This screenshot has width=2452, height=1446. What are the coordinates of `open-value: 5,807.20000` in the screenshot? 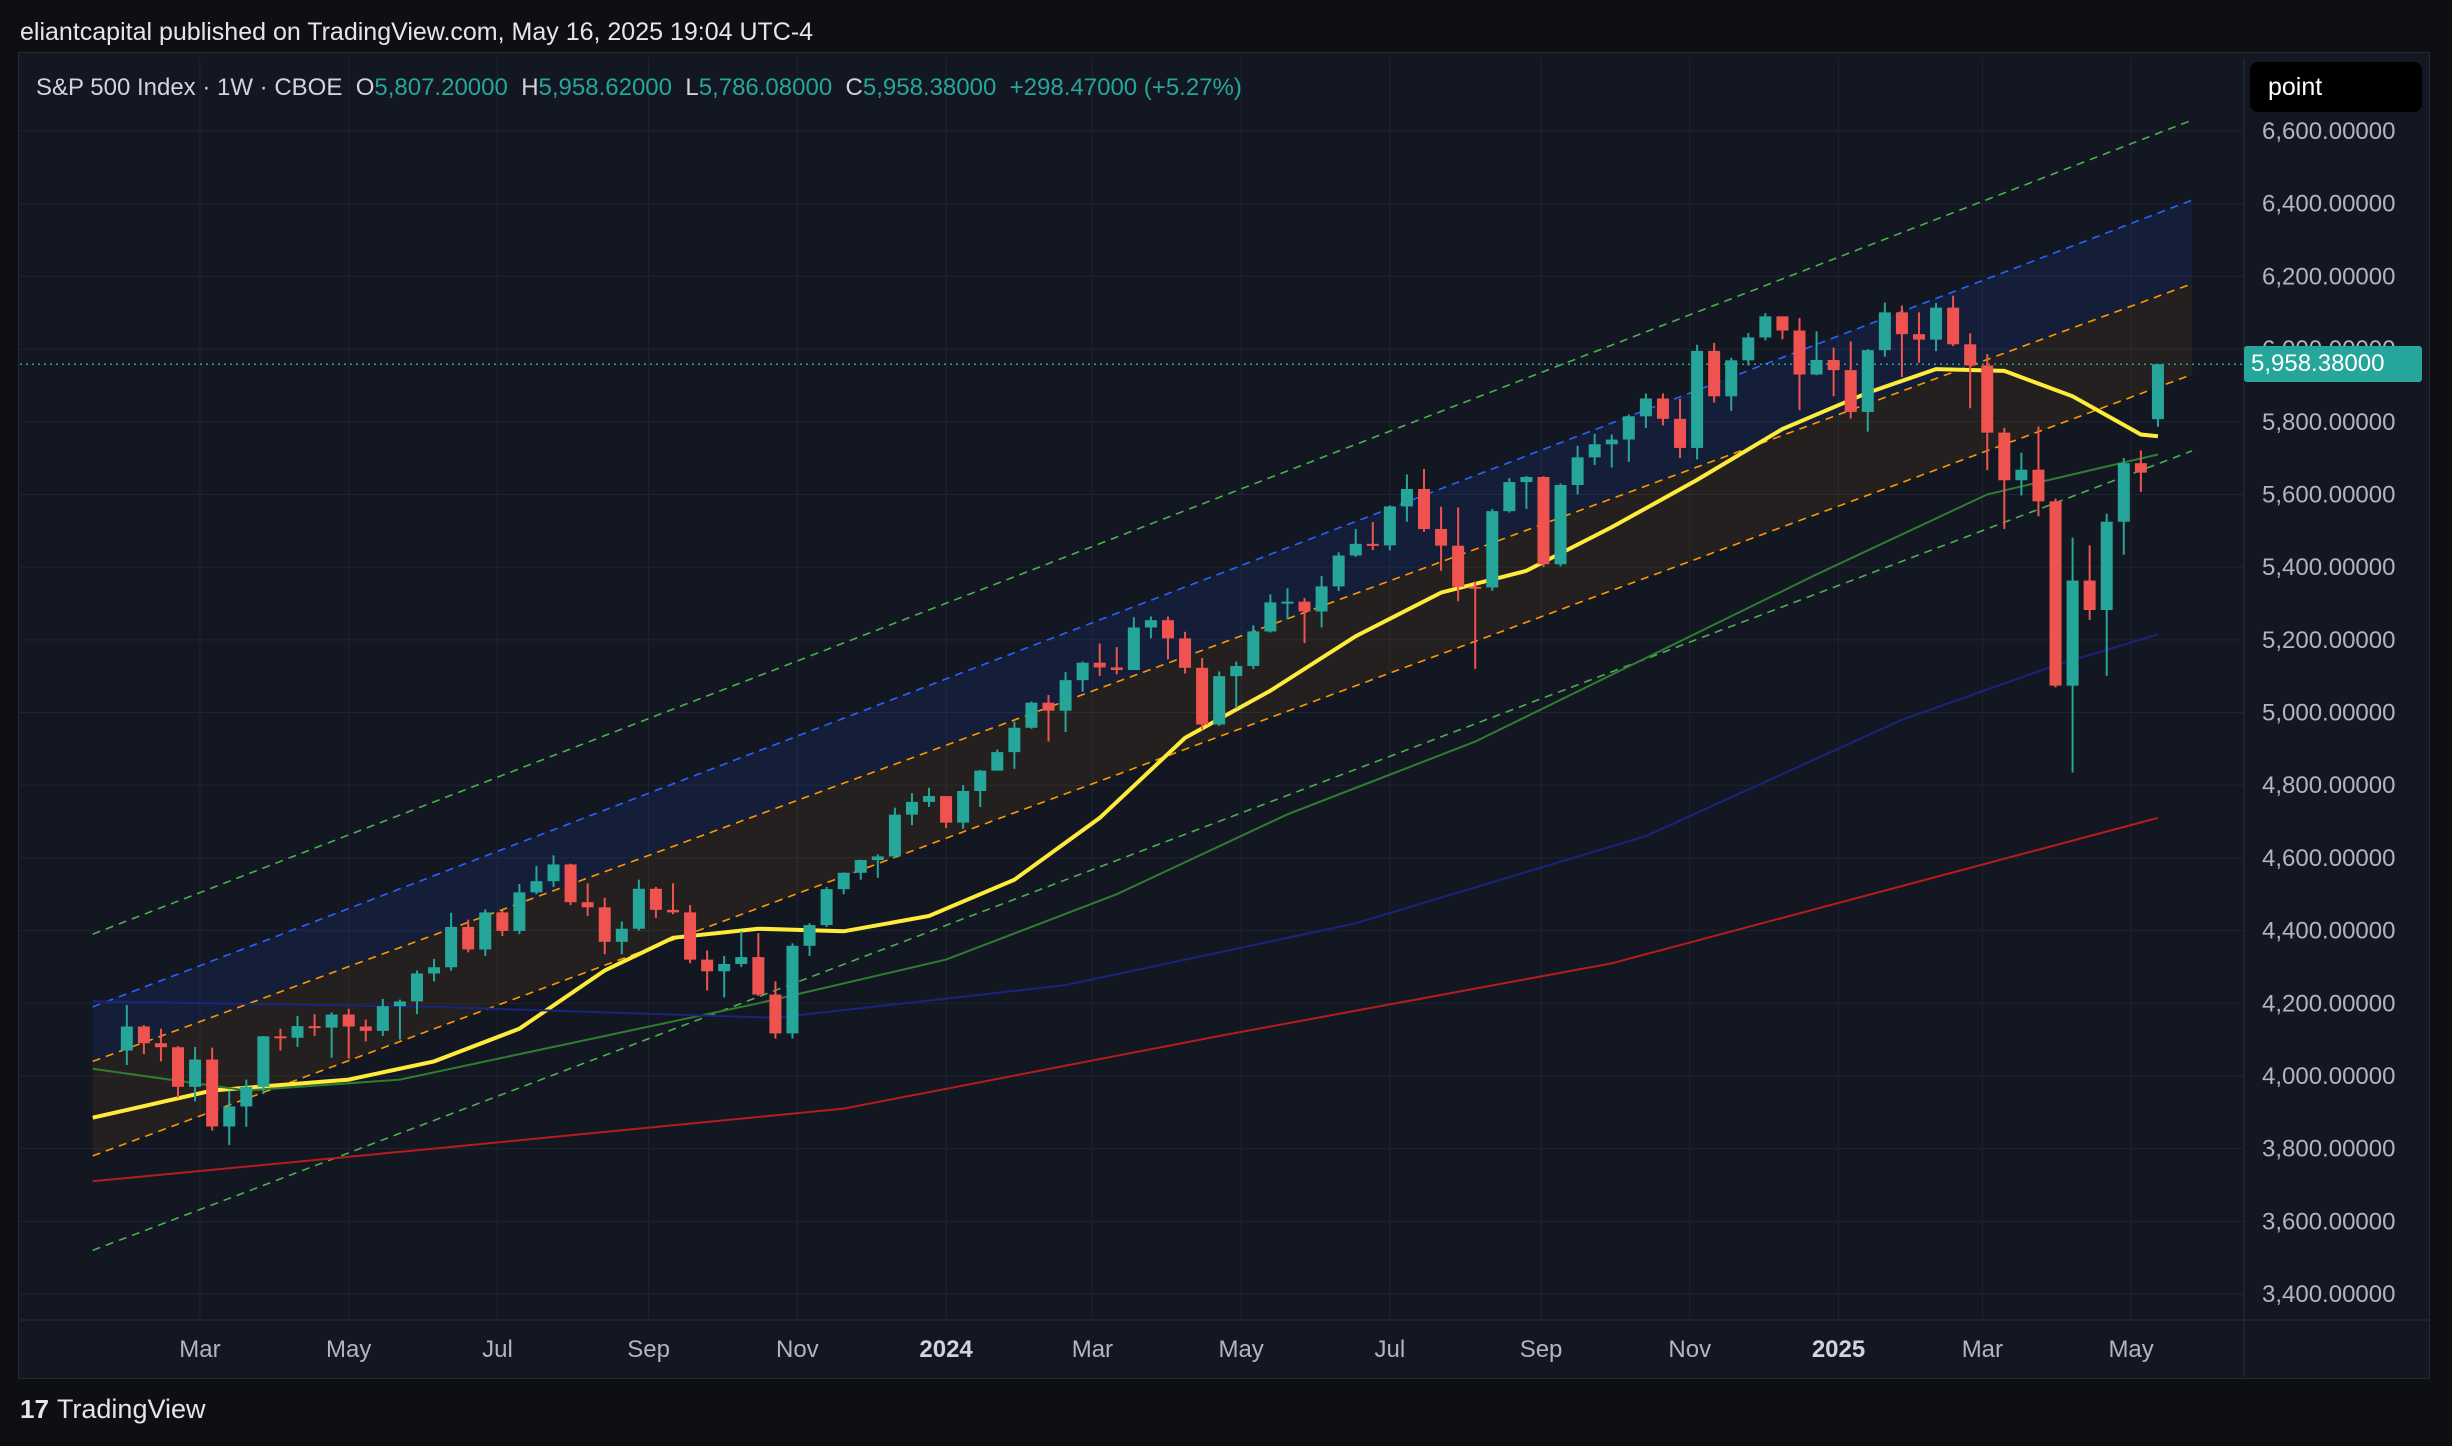 It's located at (441, 87).